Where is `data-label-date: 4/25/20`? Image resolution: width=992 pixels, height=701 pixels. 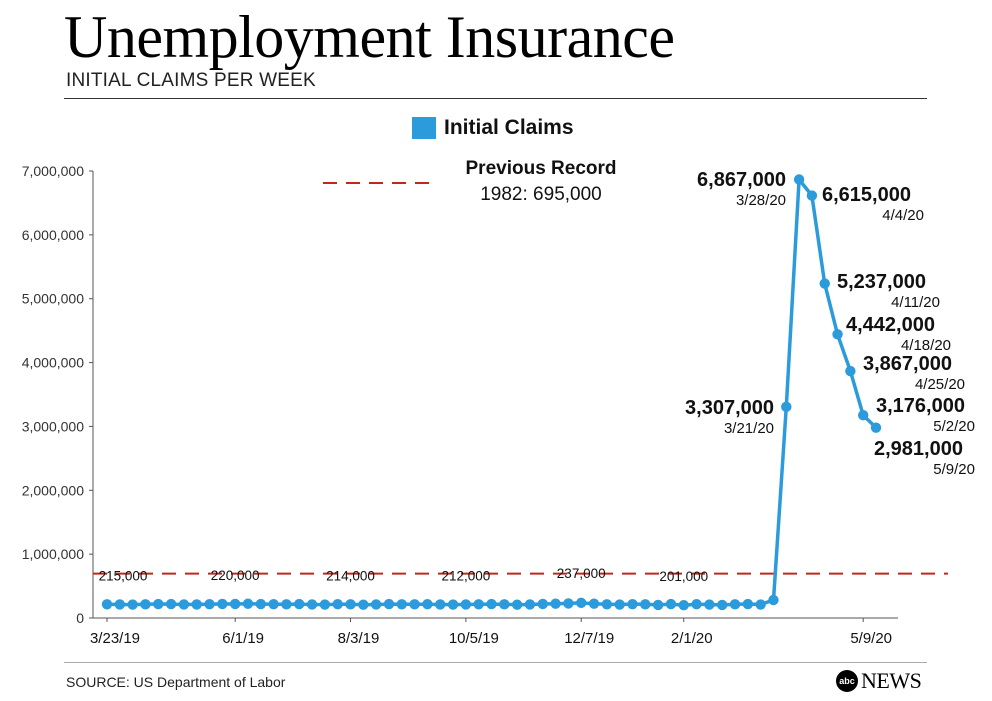 data-label-date: 4/25/20 is located at coordinates (940, 384).